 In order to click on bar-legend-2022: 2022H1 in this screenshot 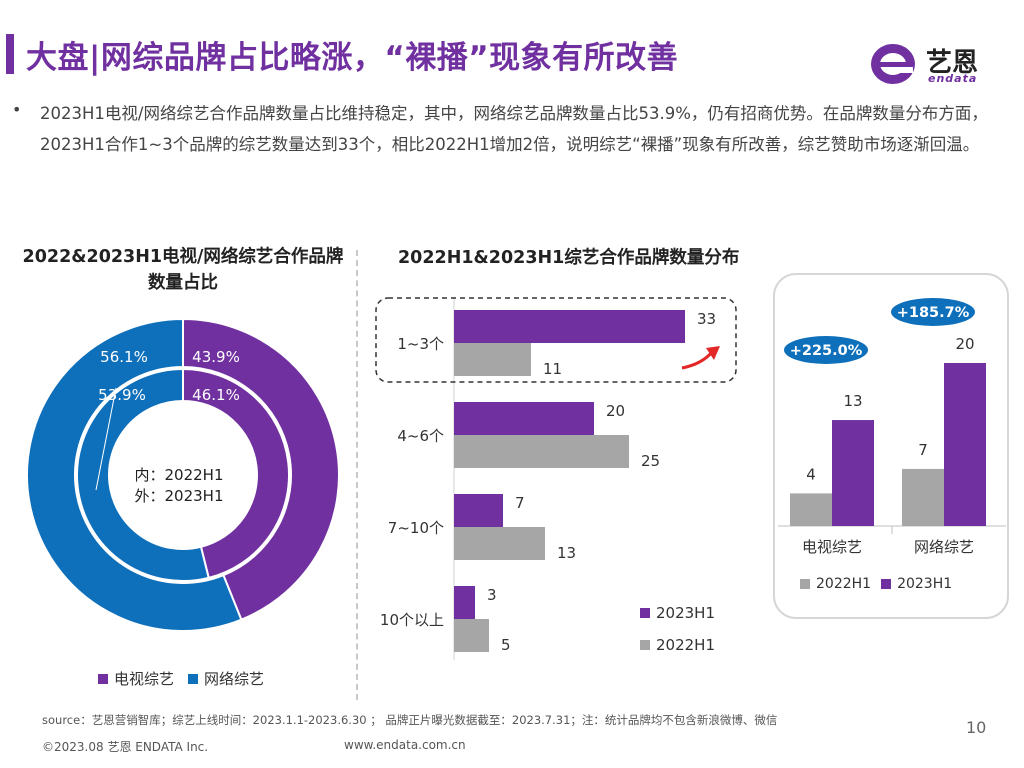, I will do `click(677, 645)`.